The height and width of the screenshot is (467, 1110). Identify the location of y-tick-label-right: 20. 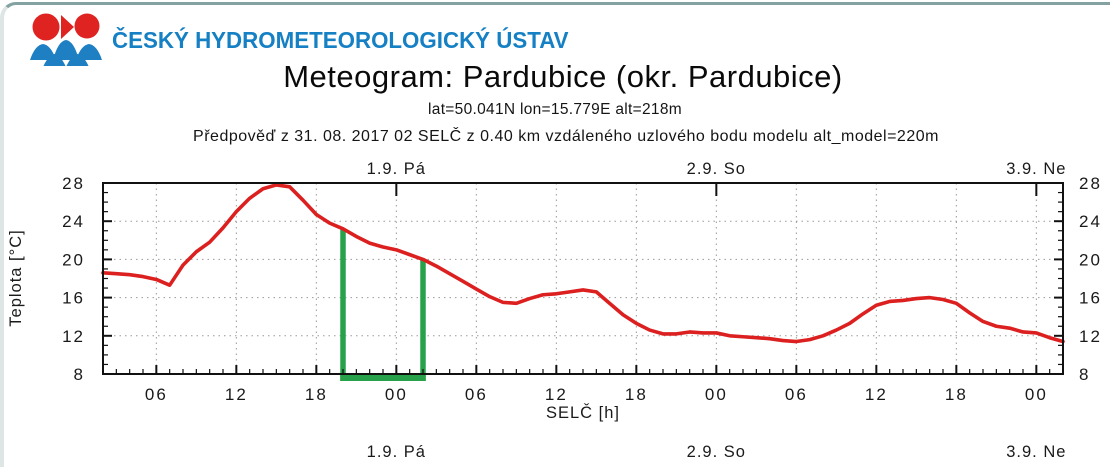
(1090, 259).